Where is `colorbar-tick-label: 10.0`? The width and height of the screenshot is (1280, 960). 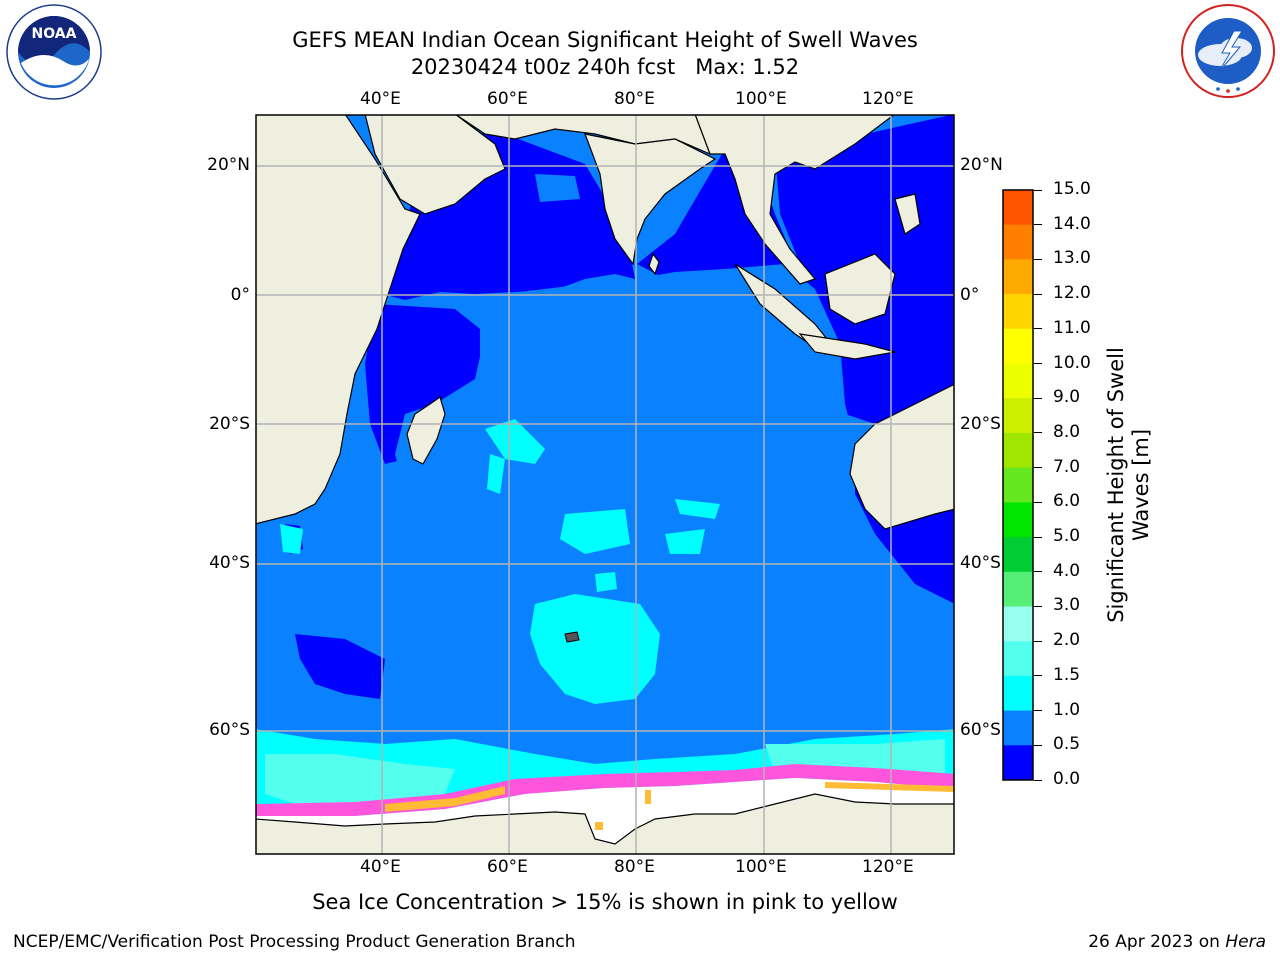
colorbar-tick-label: 10.0 is located at coordinates (1072, 362).